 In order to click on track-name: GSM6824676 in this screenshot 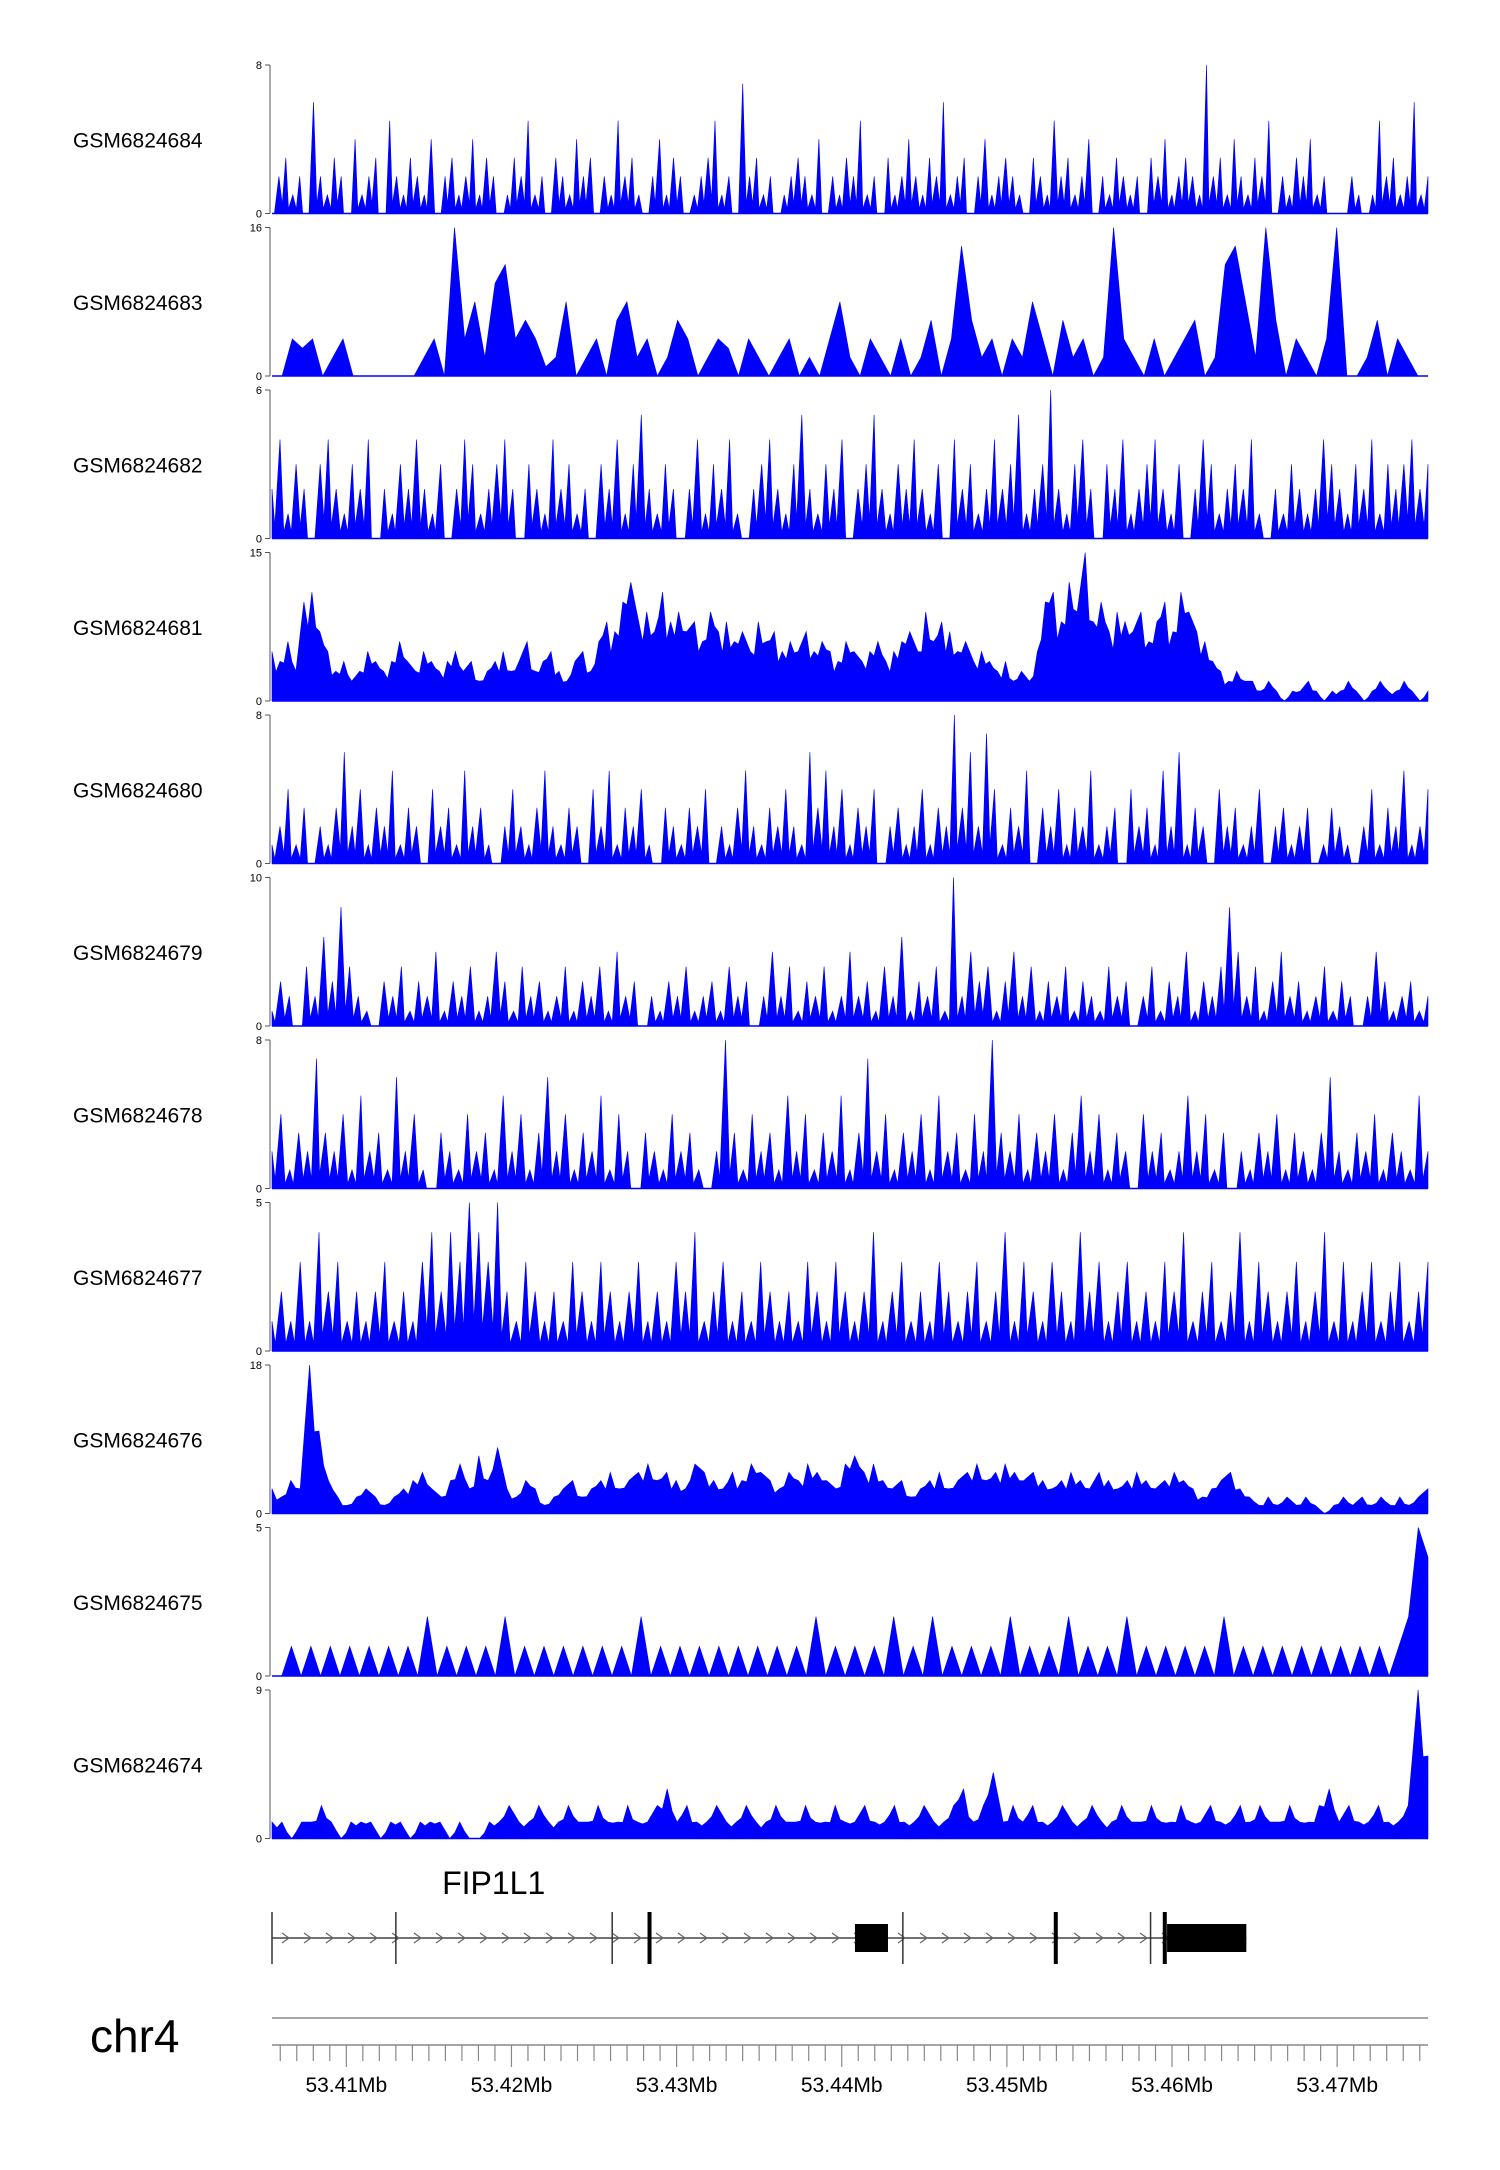, I will do `click(138, 1440)`.